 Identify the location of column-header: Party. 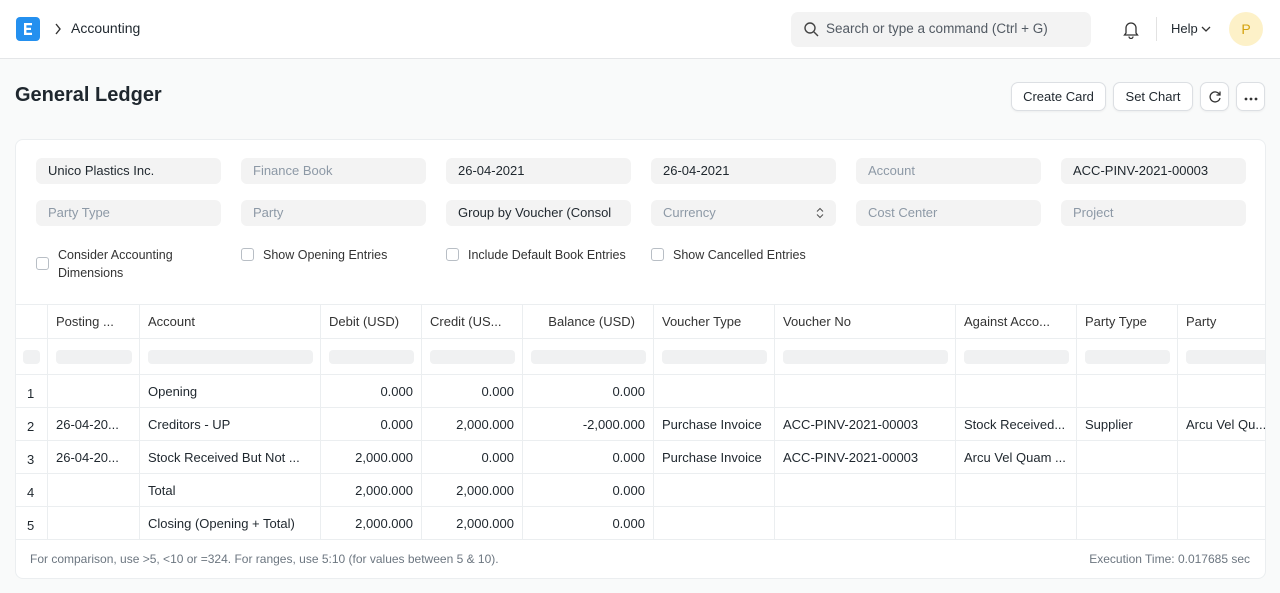
(1221, 322).